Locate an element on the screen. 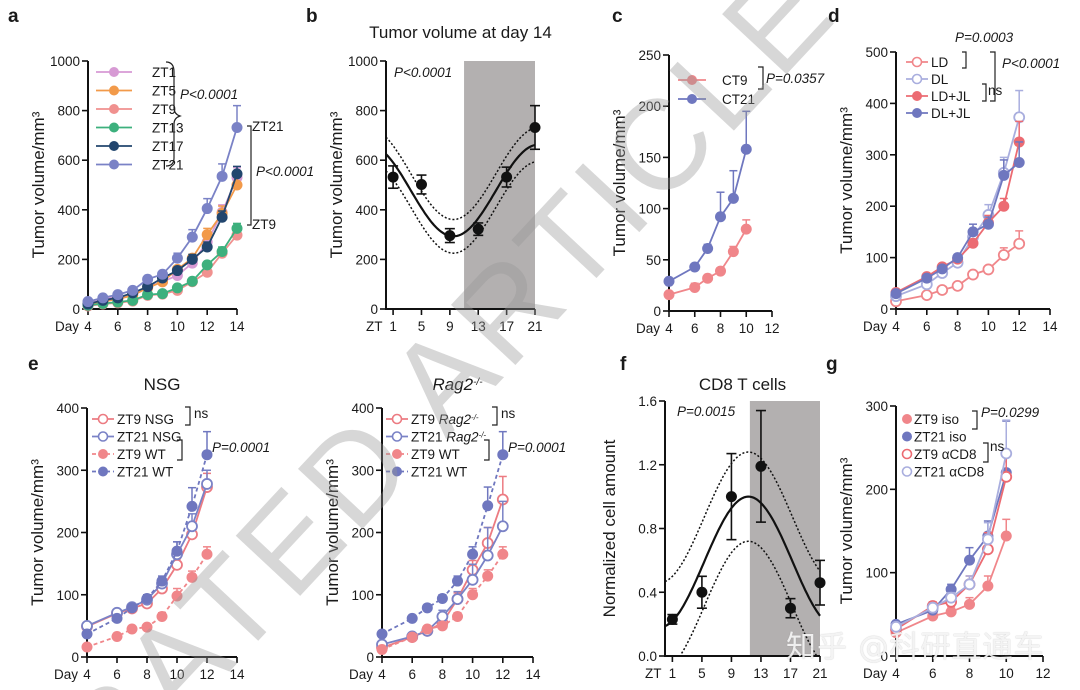 The image size is (1080, 690). legend-label: ZT17 is located at coordinates (168, 146).